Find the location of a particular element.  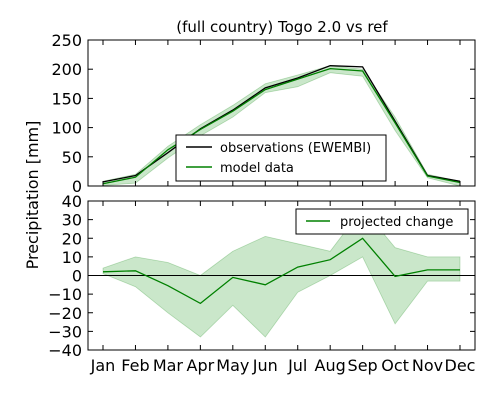

x-tick-label: Oct is located at coordinates (395, 365).